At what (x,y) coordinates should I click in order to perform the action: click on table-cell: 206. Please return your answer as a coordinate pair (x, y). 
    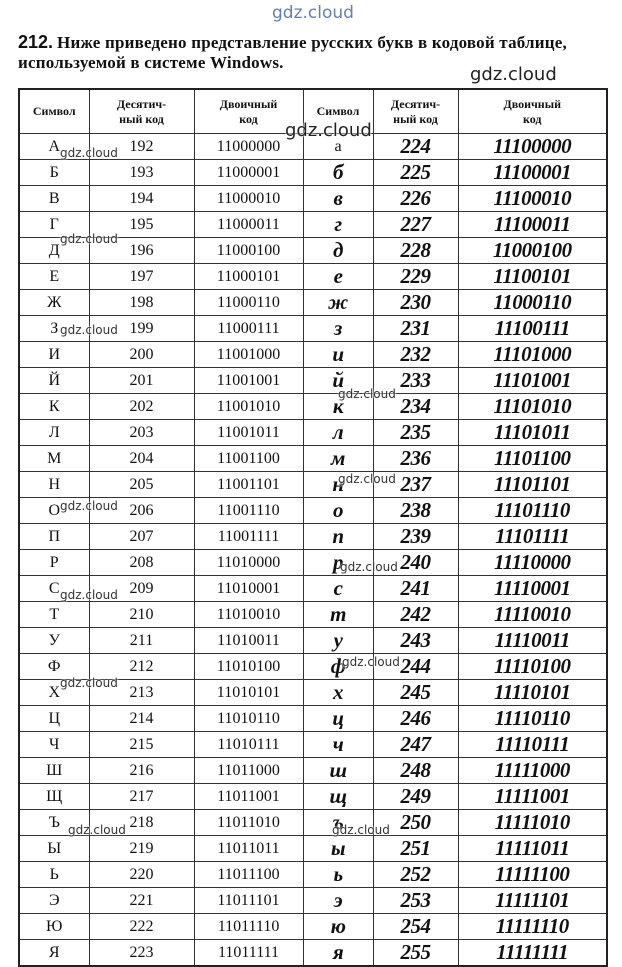
    Looking at the image, I should click on (141, 510).